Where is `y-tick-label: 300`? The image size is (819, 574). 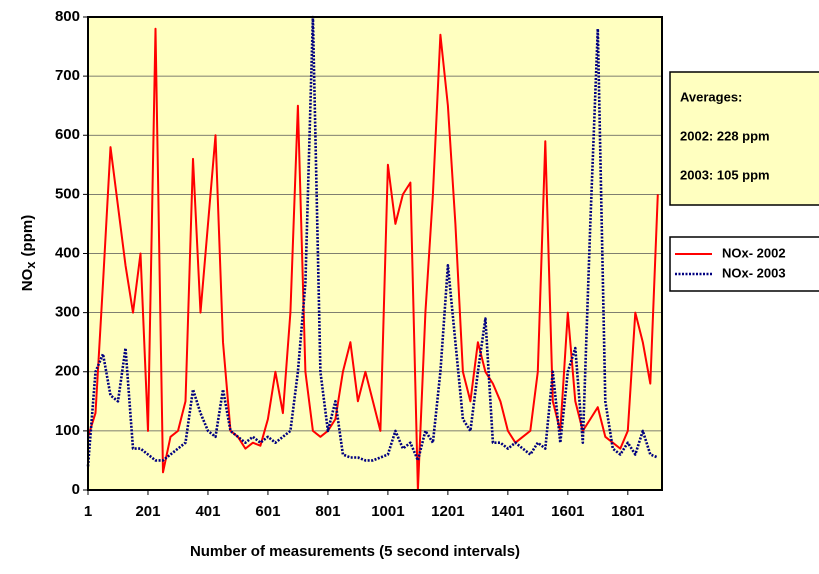 y-tick-label: 300 is located at coordinates (67, 312).